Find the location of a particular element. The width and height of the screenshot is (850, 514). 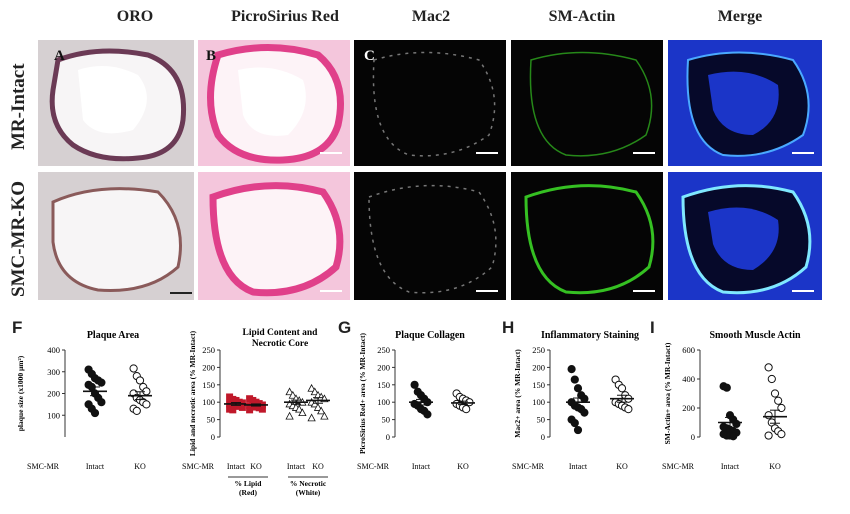

chart-title: Lipid Content and is located at coordinates (281, 333).